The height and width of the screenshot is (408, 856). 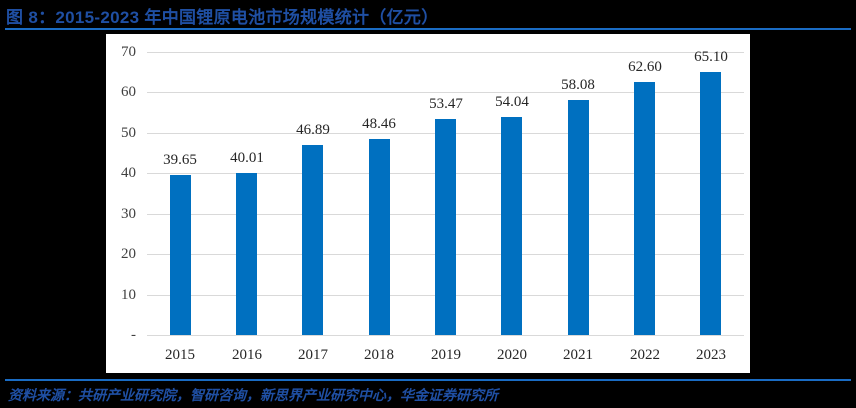 What do you see at coordinates (445, 227) in the screenshot?
I see `bar-2019` at bounding box center [445, 227].